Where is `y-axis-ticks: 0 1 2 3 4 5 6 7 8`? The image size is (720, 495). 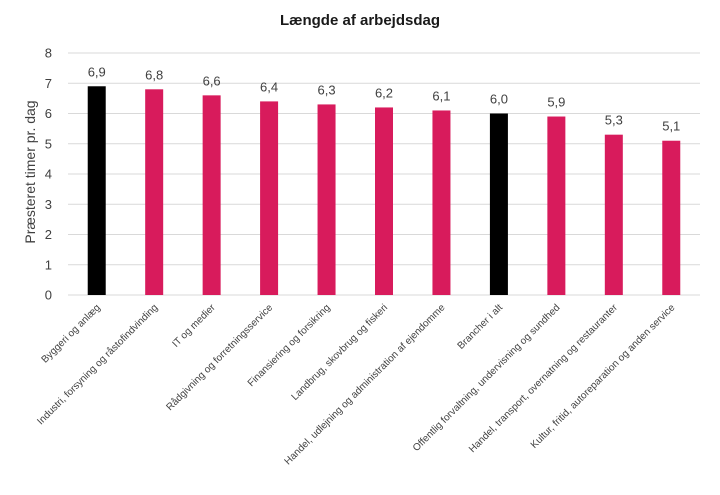
y-axis-ticks: 0 1 2 3 4 5 6 7 8 is located at coordinates (48, 174).